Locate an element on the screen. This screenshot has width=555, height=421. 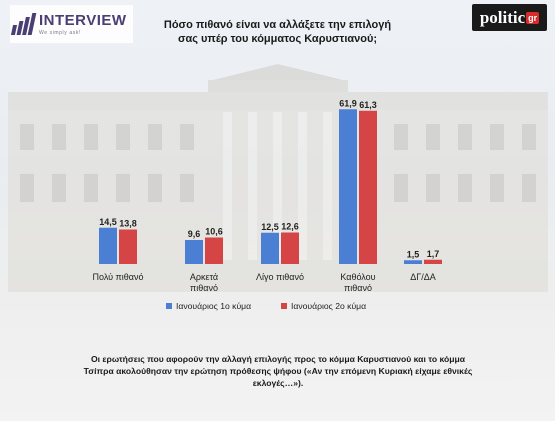
politic-gr-logo: politic gr is located at coordinates (509, 17).